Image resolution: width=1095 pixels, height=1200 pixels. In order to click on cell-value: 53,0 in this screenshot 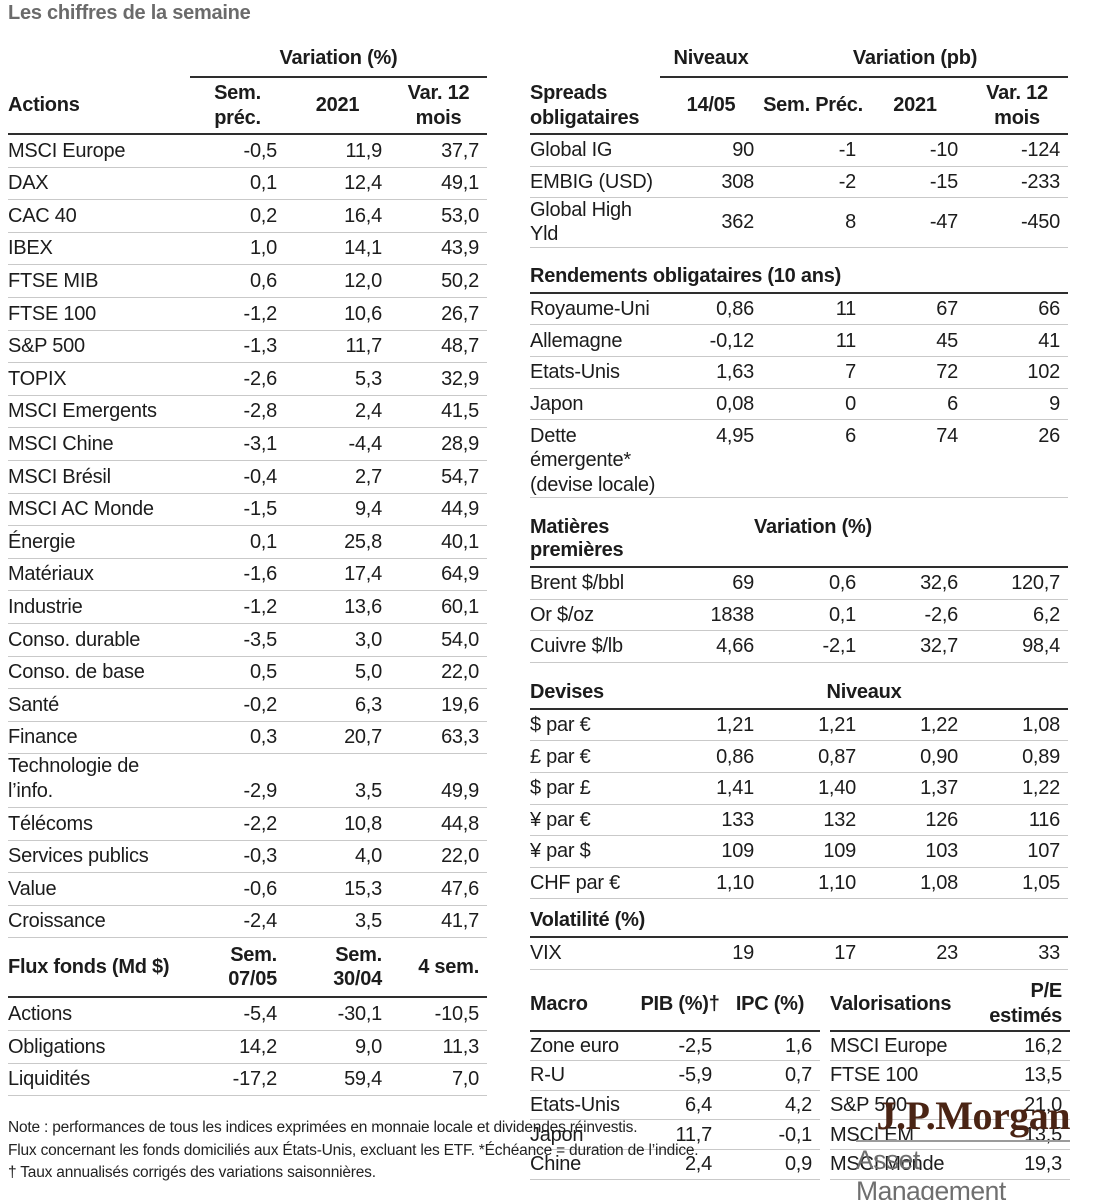, I will do `click(460, 215)`.